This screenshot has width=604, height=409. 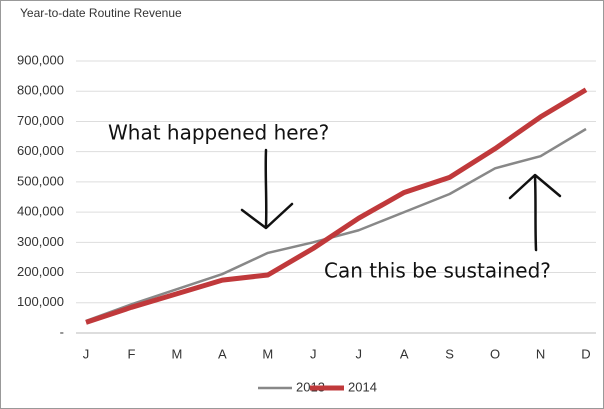 I want to click on annotation: Can this be sustained?, so click(x=437, y=271).